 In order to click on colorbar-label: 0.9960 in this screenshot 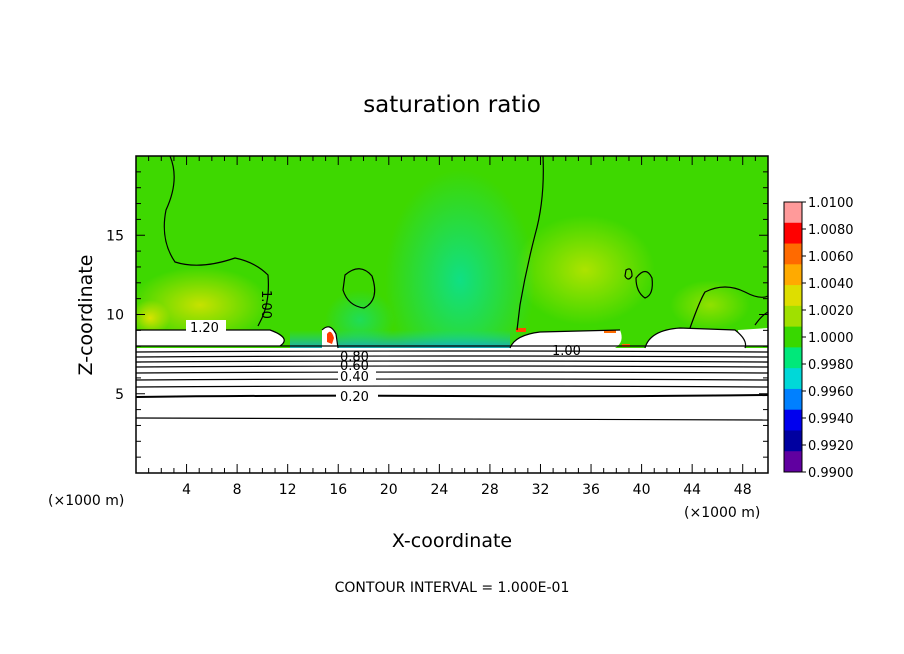, I will do `click(831, 392)`.